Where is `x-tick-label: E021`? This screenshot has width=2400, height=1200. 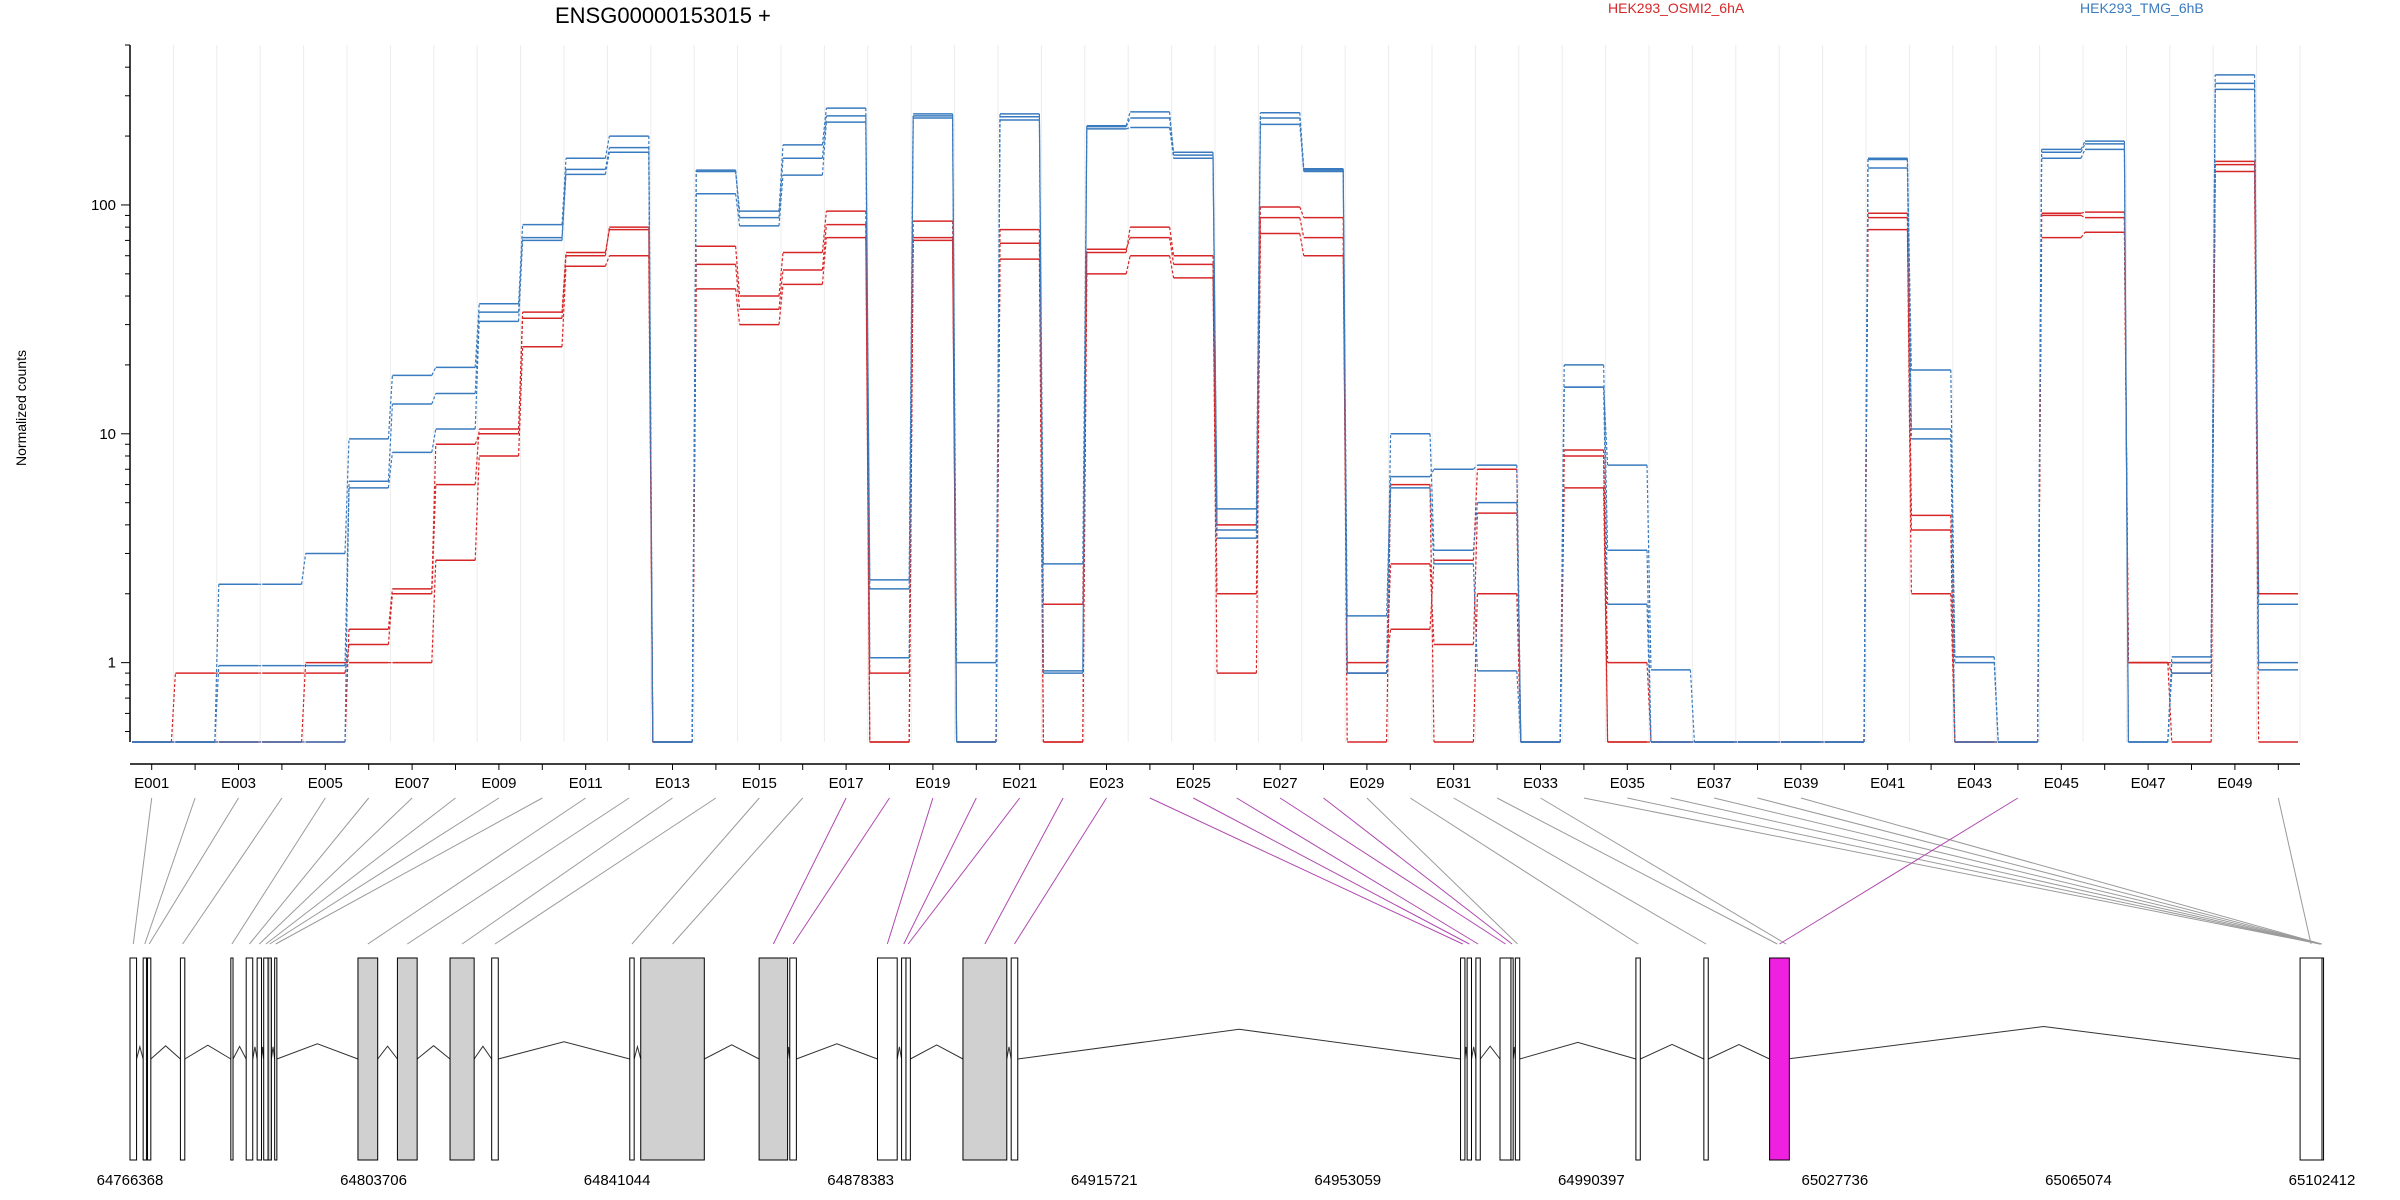 x-tick-label: E021 is located at coordinates (1019, 783).